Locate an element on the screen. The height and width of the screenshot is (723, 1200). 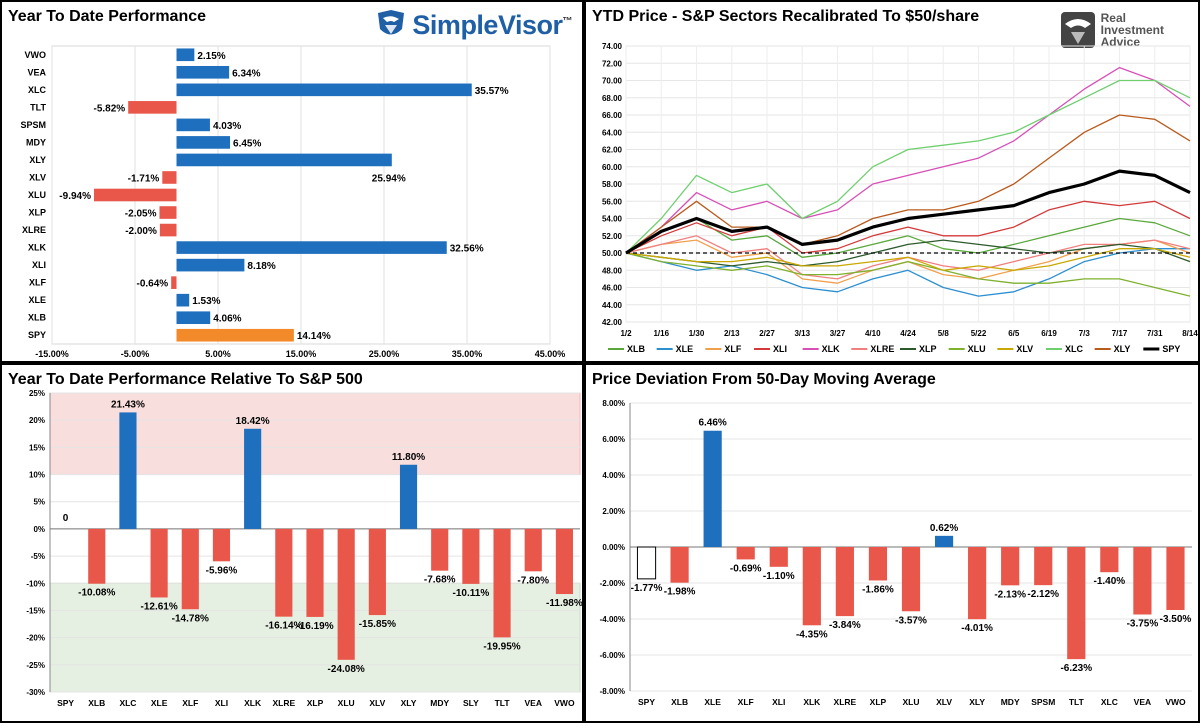
value-label: -9.94% is located at coordinates (75, 196).